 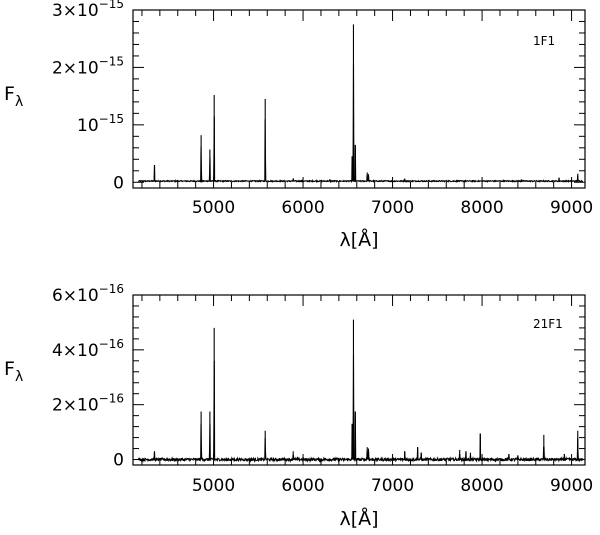 I want to click on y-tick-label: 2×10⁻¹⁶, so click(x=88, y=404).